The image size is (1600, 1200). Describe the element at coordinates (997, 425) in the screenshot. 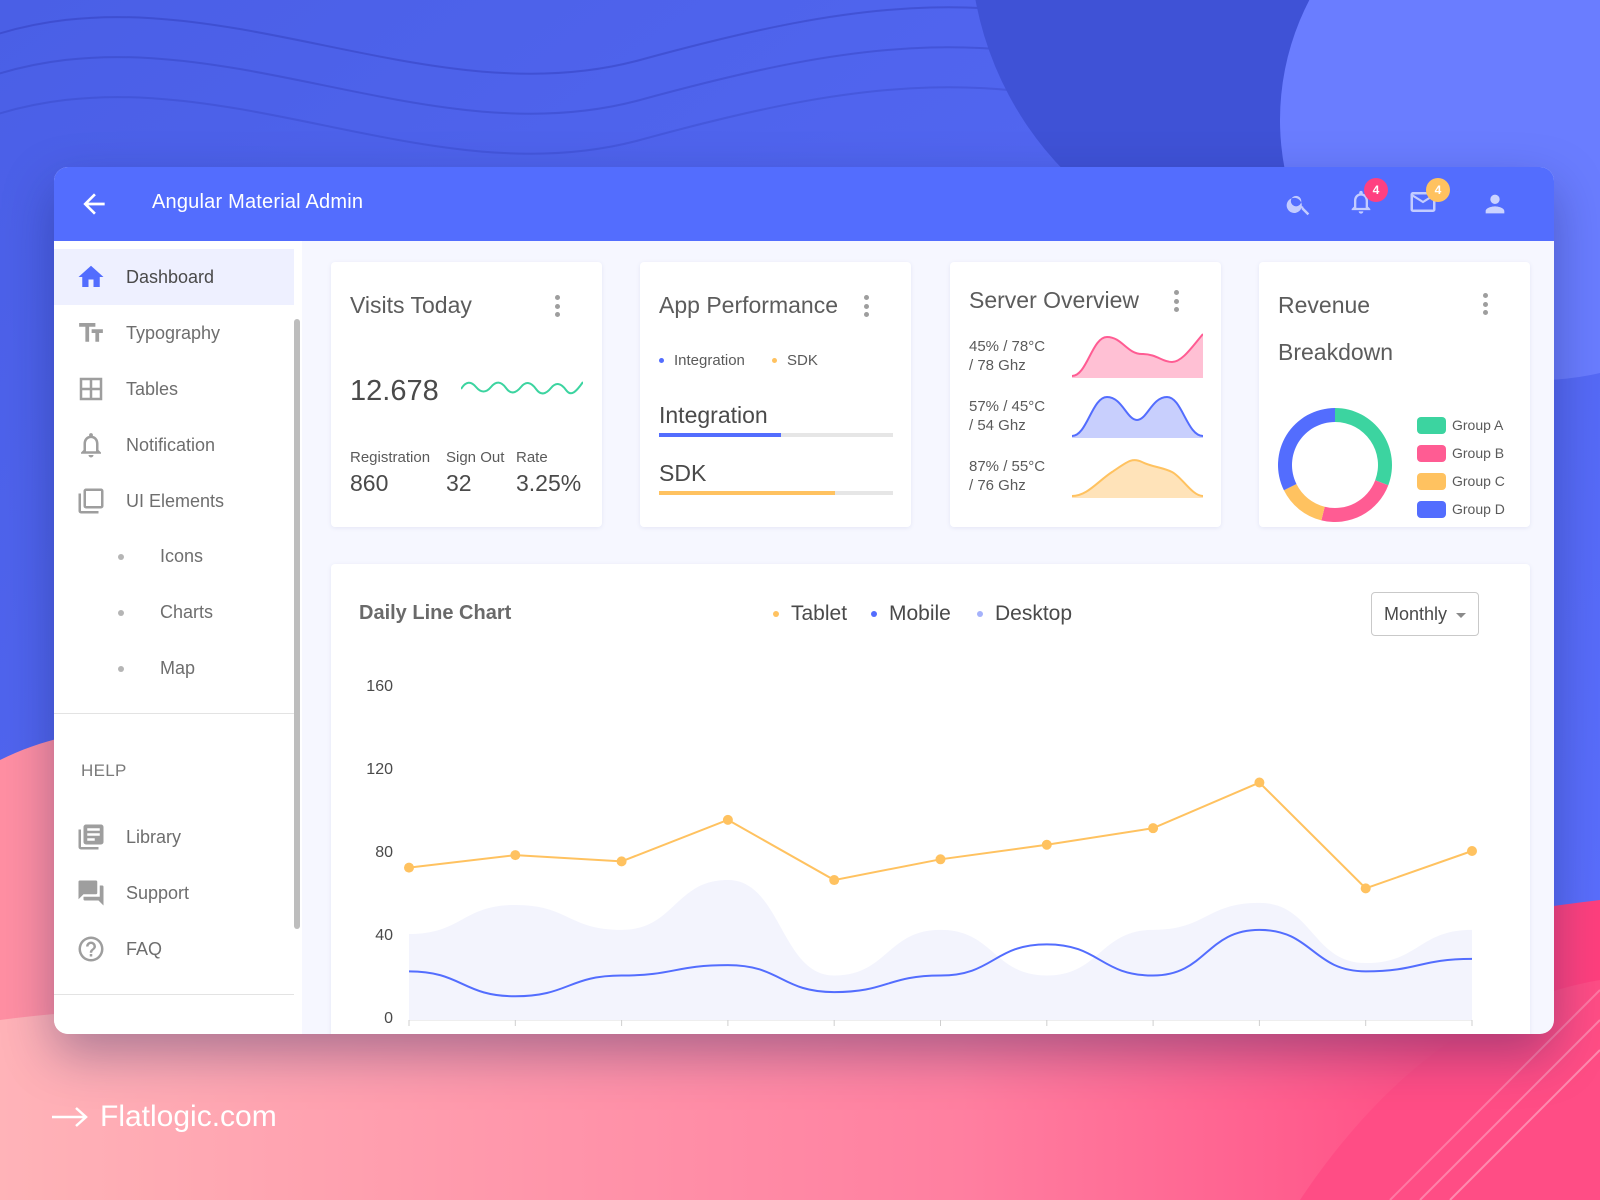

I see `server-stat: / 54 Ghz` at that location.